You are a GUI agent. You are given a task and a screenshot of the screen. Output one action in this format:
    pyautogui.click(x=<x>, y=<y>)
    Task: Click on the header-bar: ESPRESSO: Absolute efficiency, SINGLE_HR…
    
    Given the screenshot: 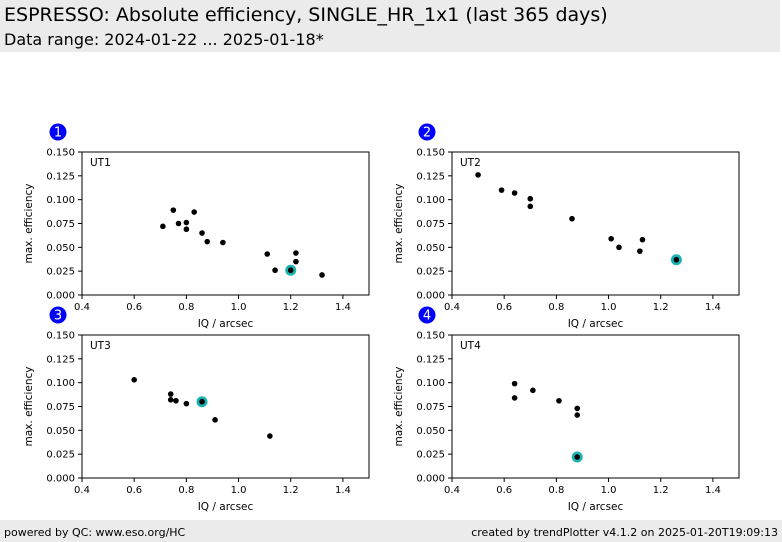 What is the action you would take?
    pyautogui.click(x=390, y=26)
    